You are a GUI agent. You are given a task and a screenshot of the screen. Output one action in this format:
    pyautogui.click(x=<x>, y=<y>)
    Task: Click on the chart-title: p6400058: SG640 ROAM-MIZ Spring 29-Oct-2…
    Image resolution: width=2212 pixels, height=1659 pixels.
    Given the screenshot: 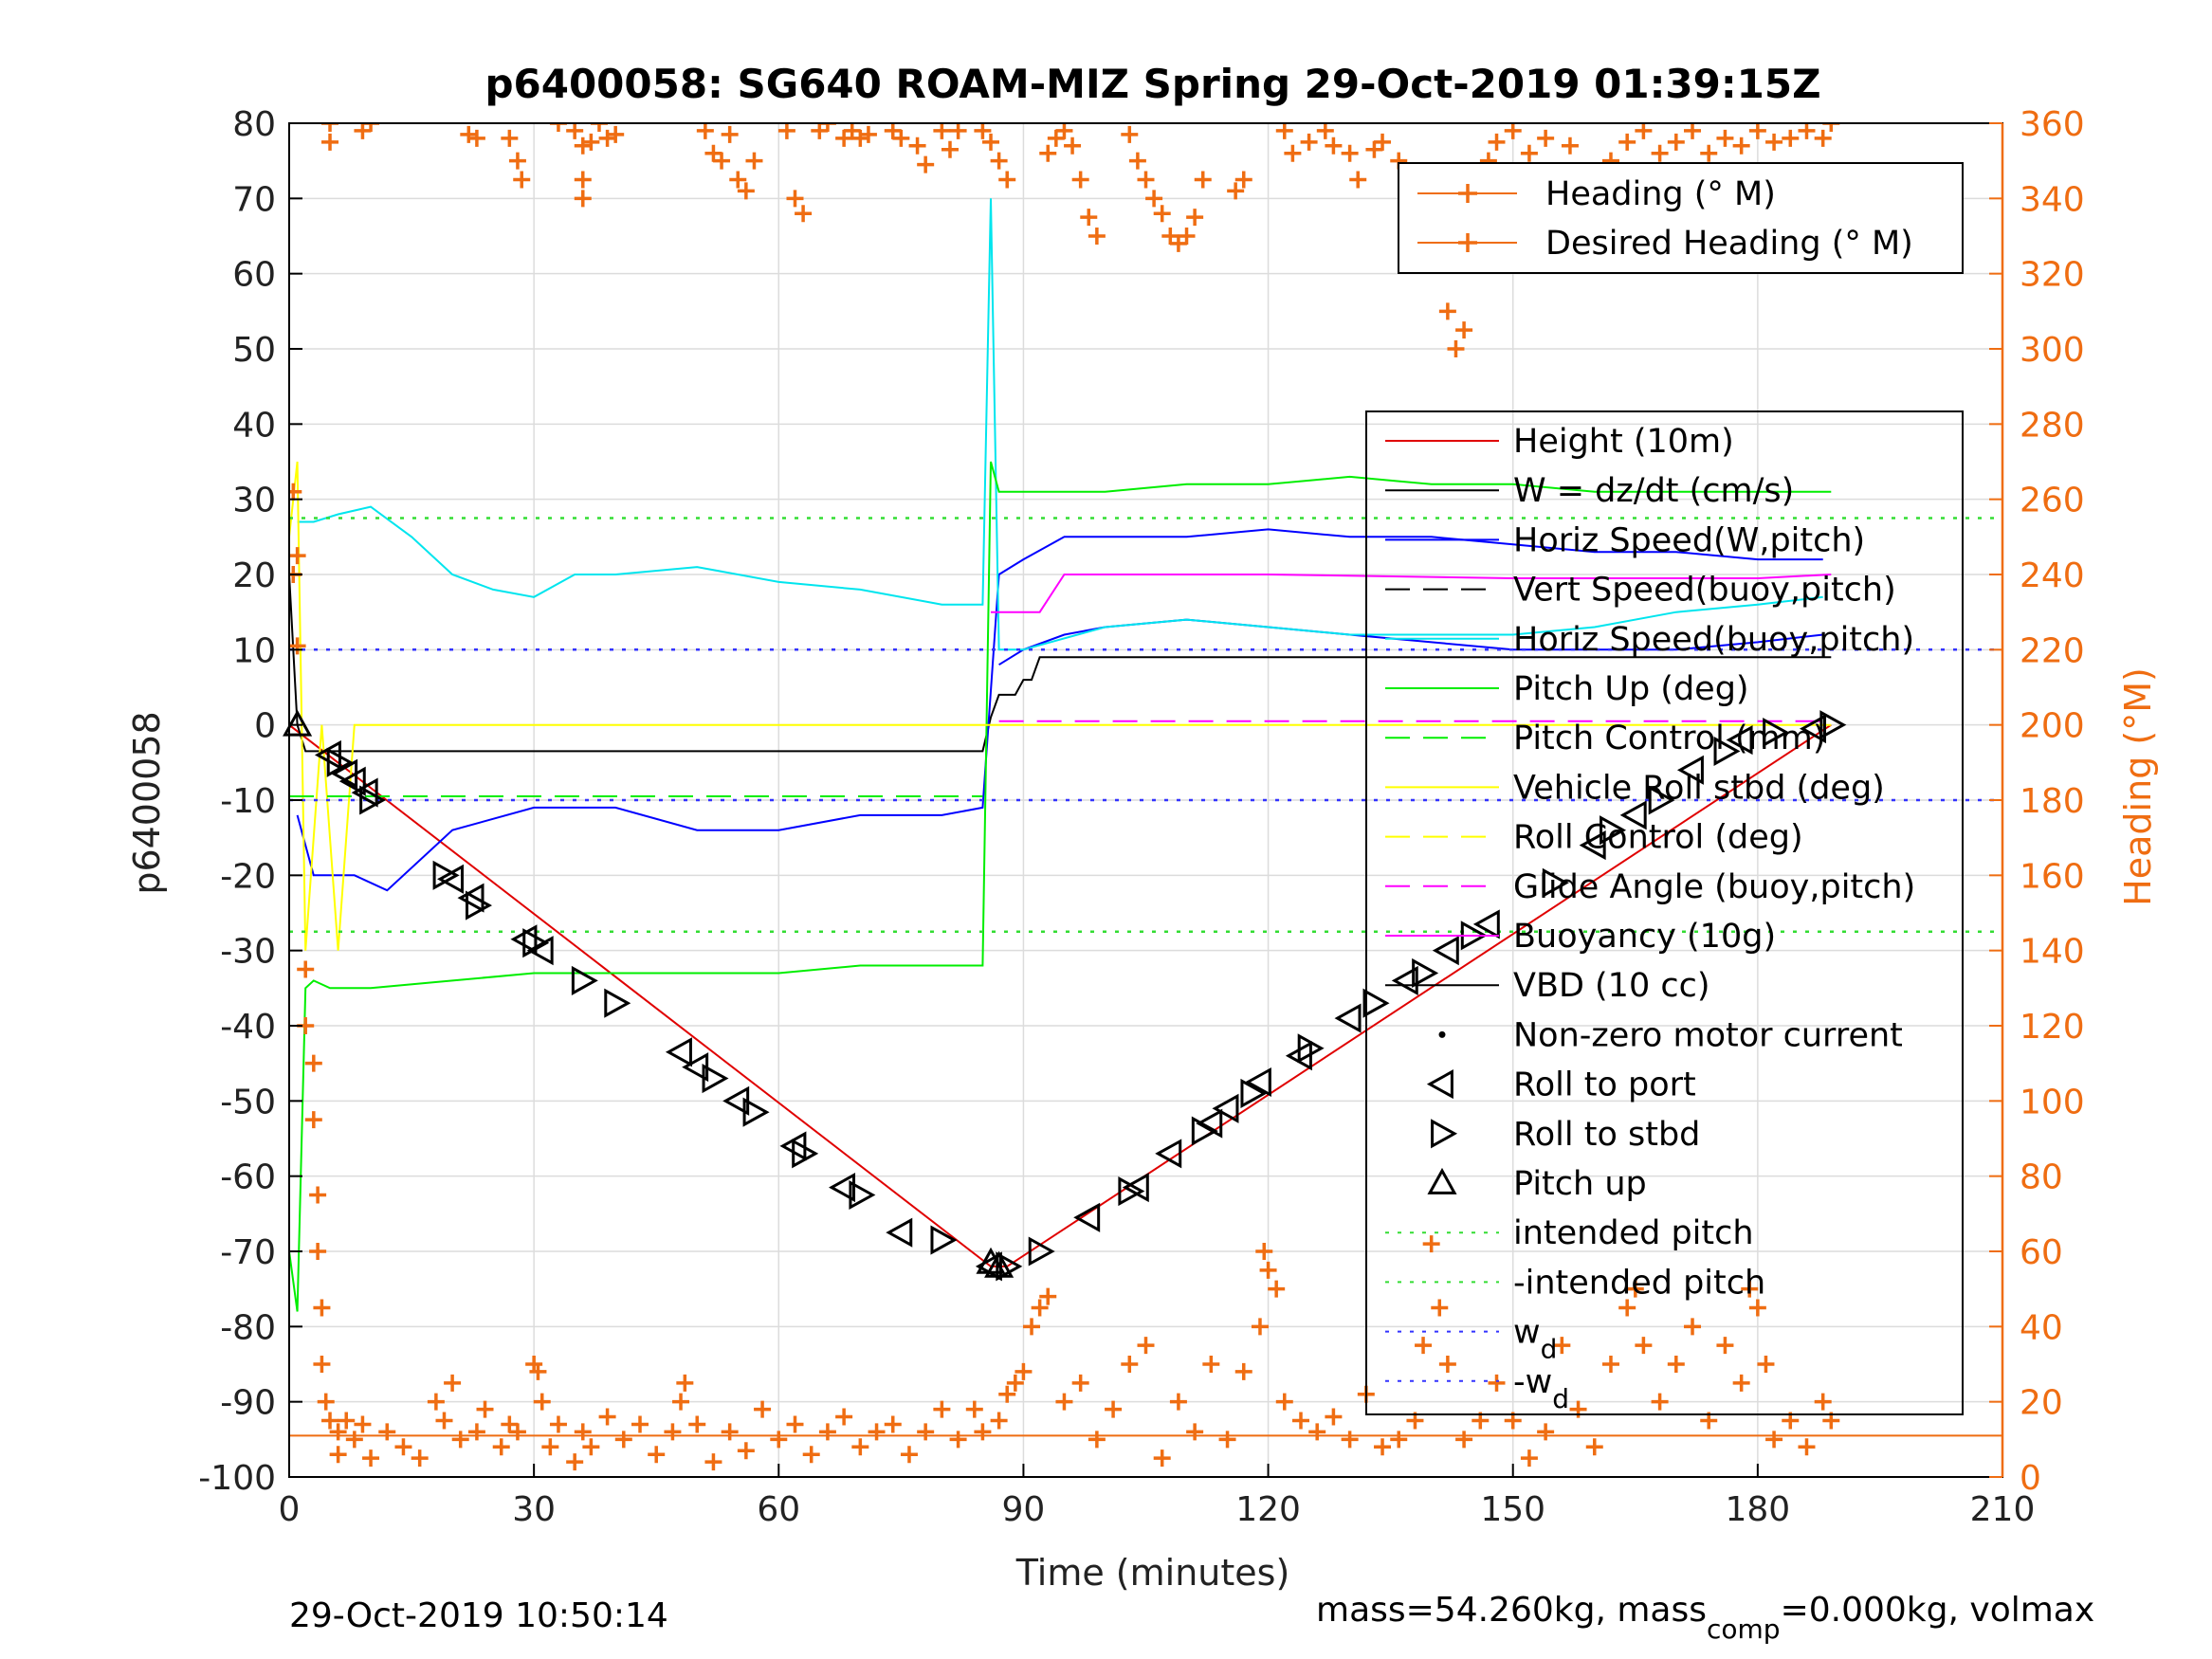 What is the action you would take?
    pyautogui.click(x=1152, y=84)
    